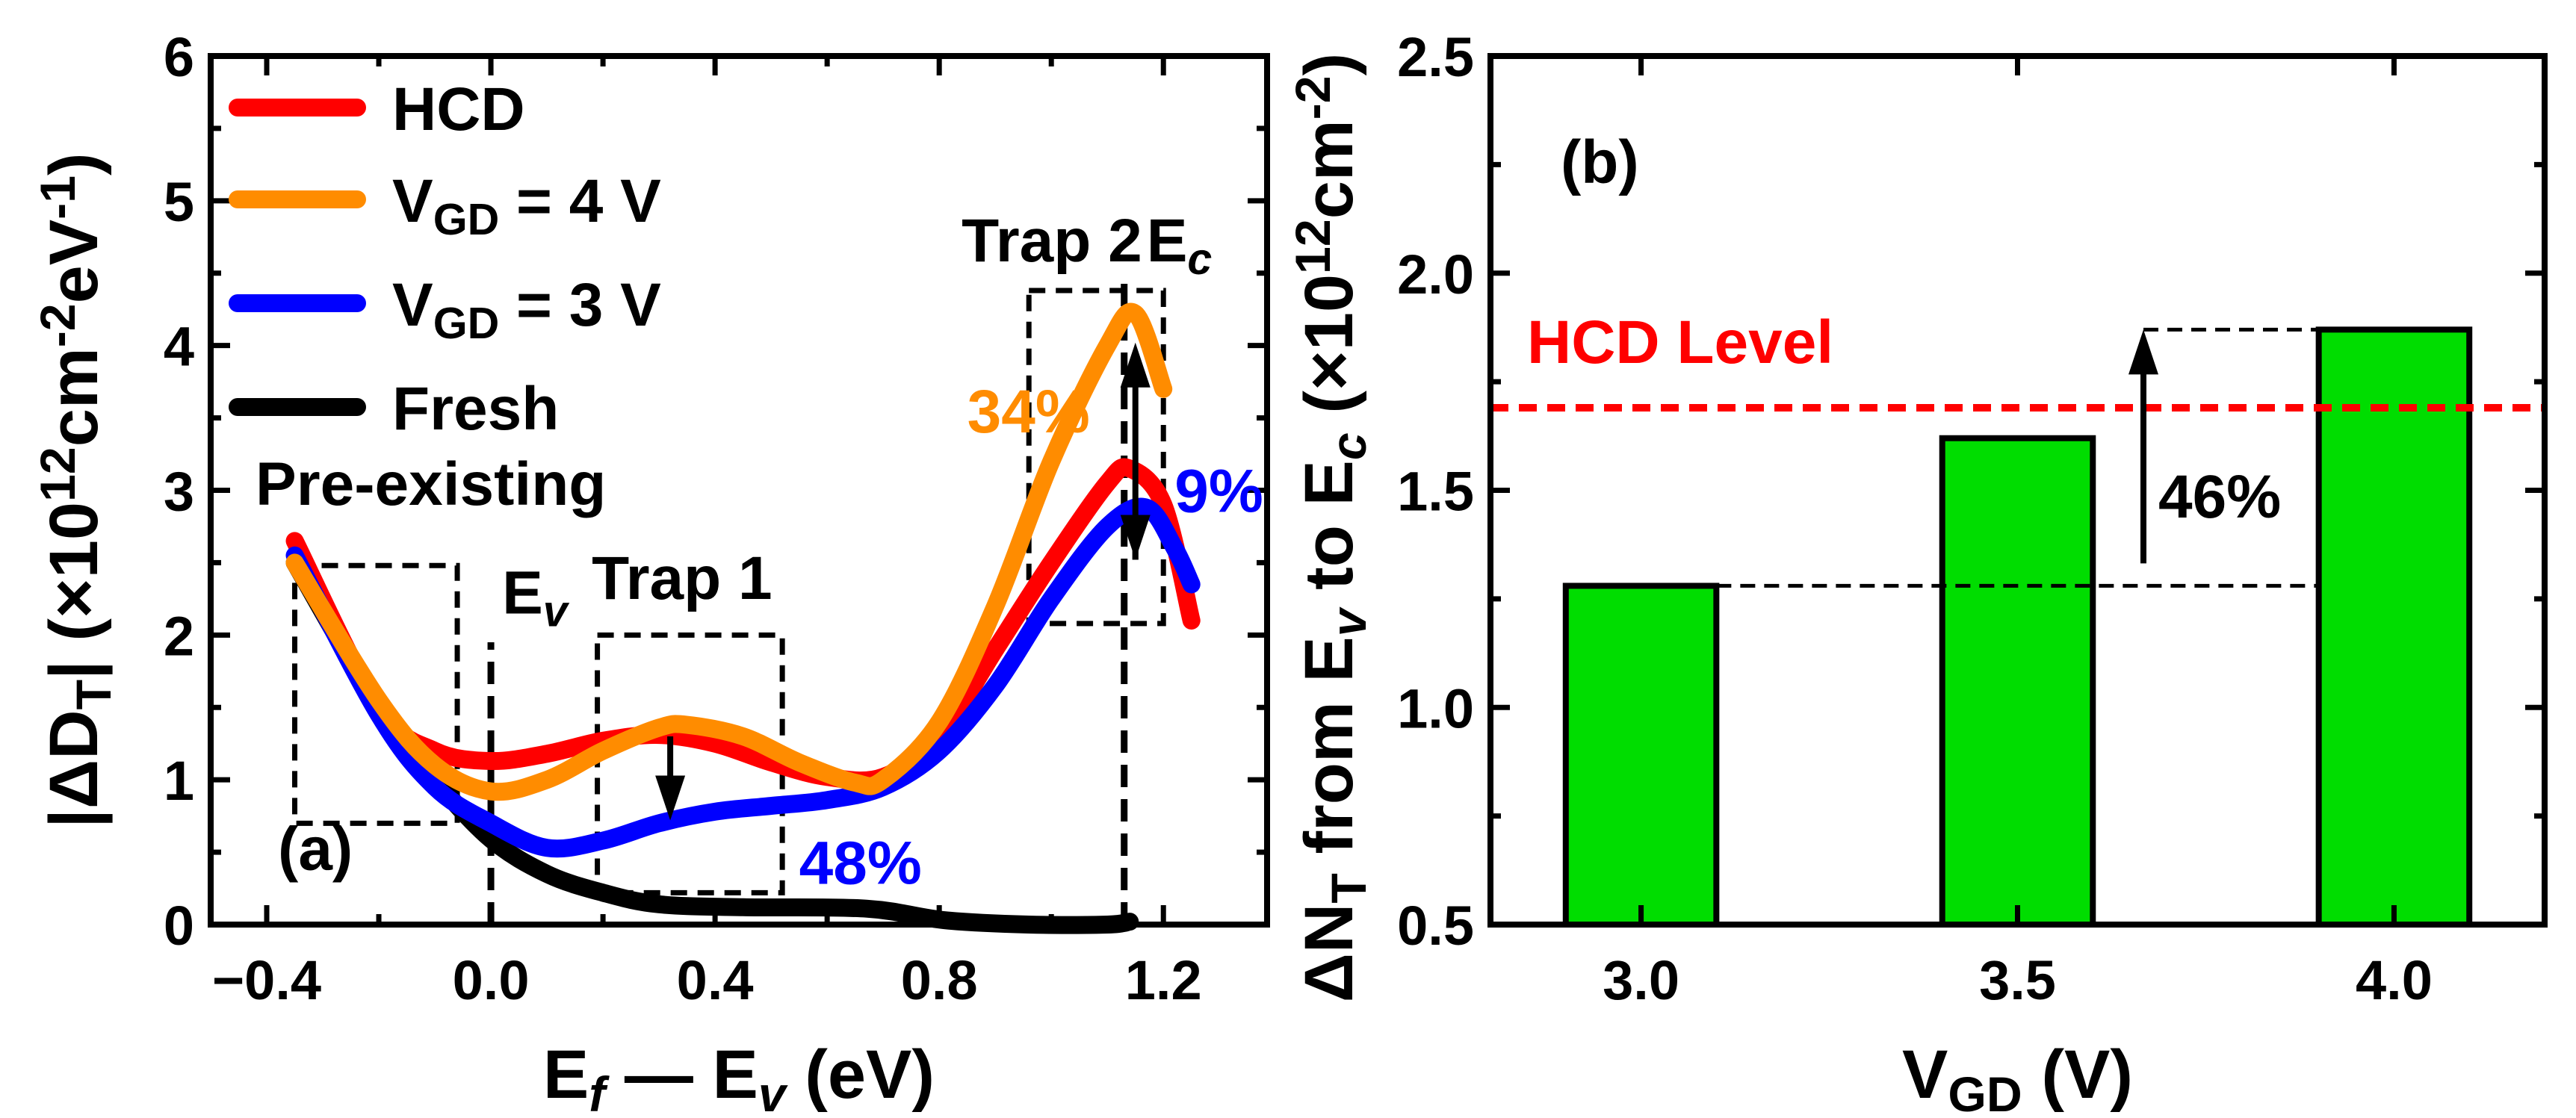 The image size is (2576, 1118). I want to click on legend-item: VGD = 4 V, so click(445, 205).